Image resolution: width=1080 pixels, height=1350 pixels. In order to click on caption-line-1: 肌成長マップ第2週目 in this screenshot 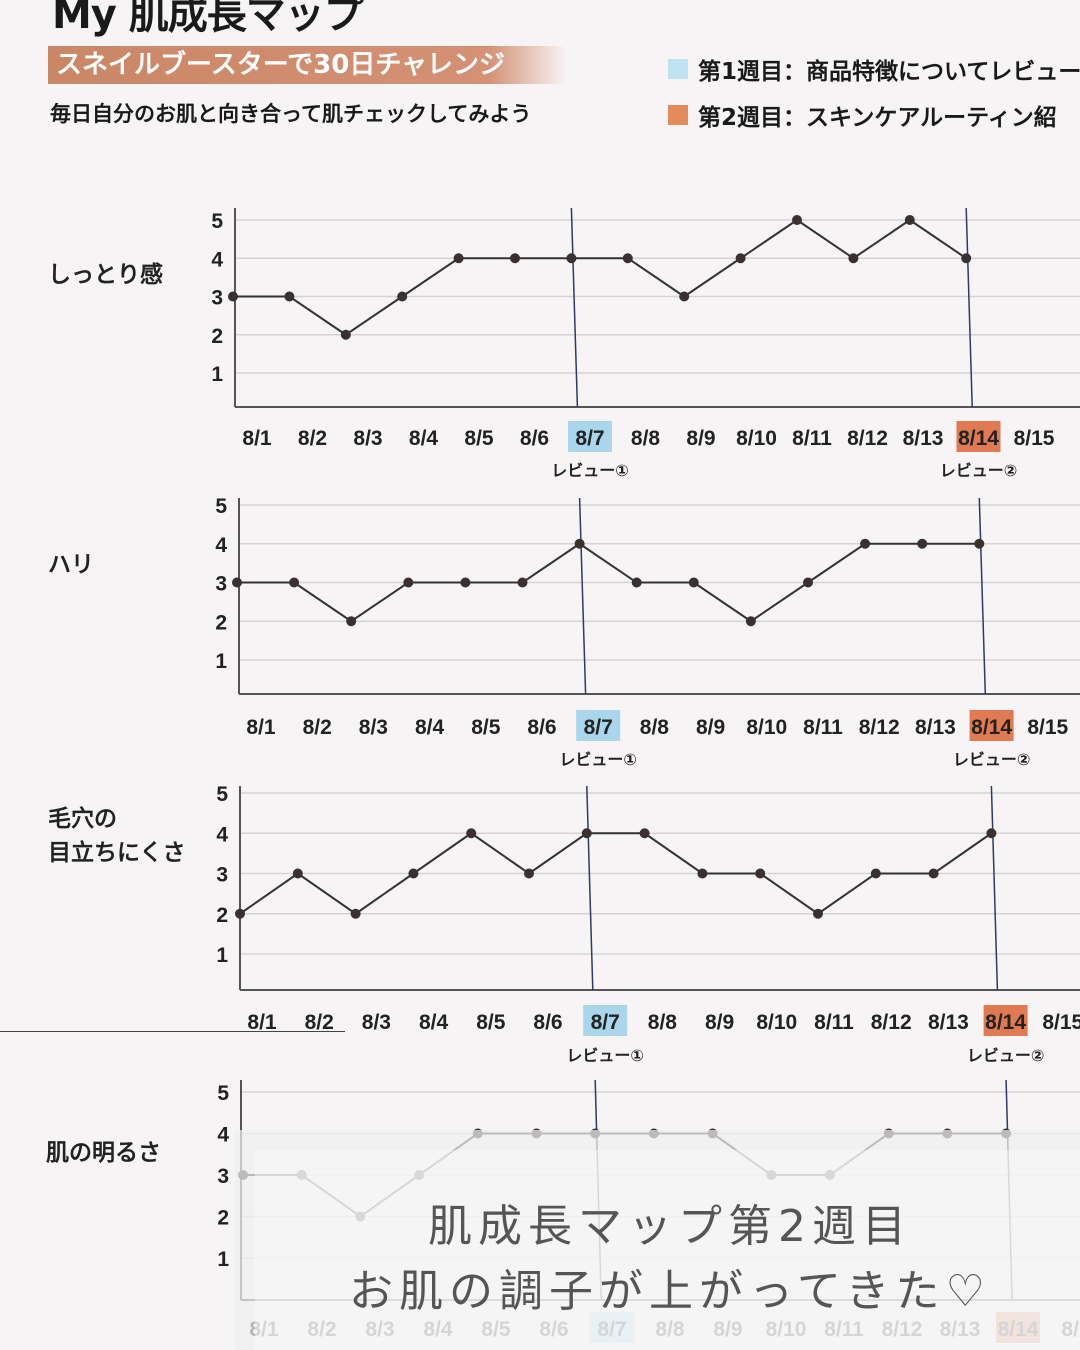, I will do `click(670, 1226)`.